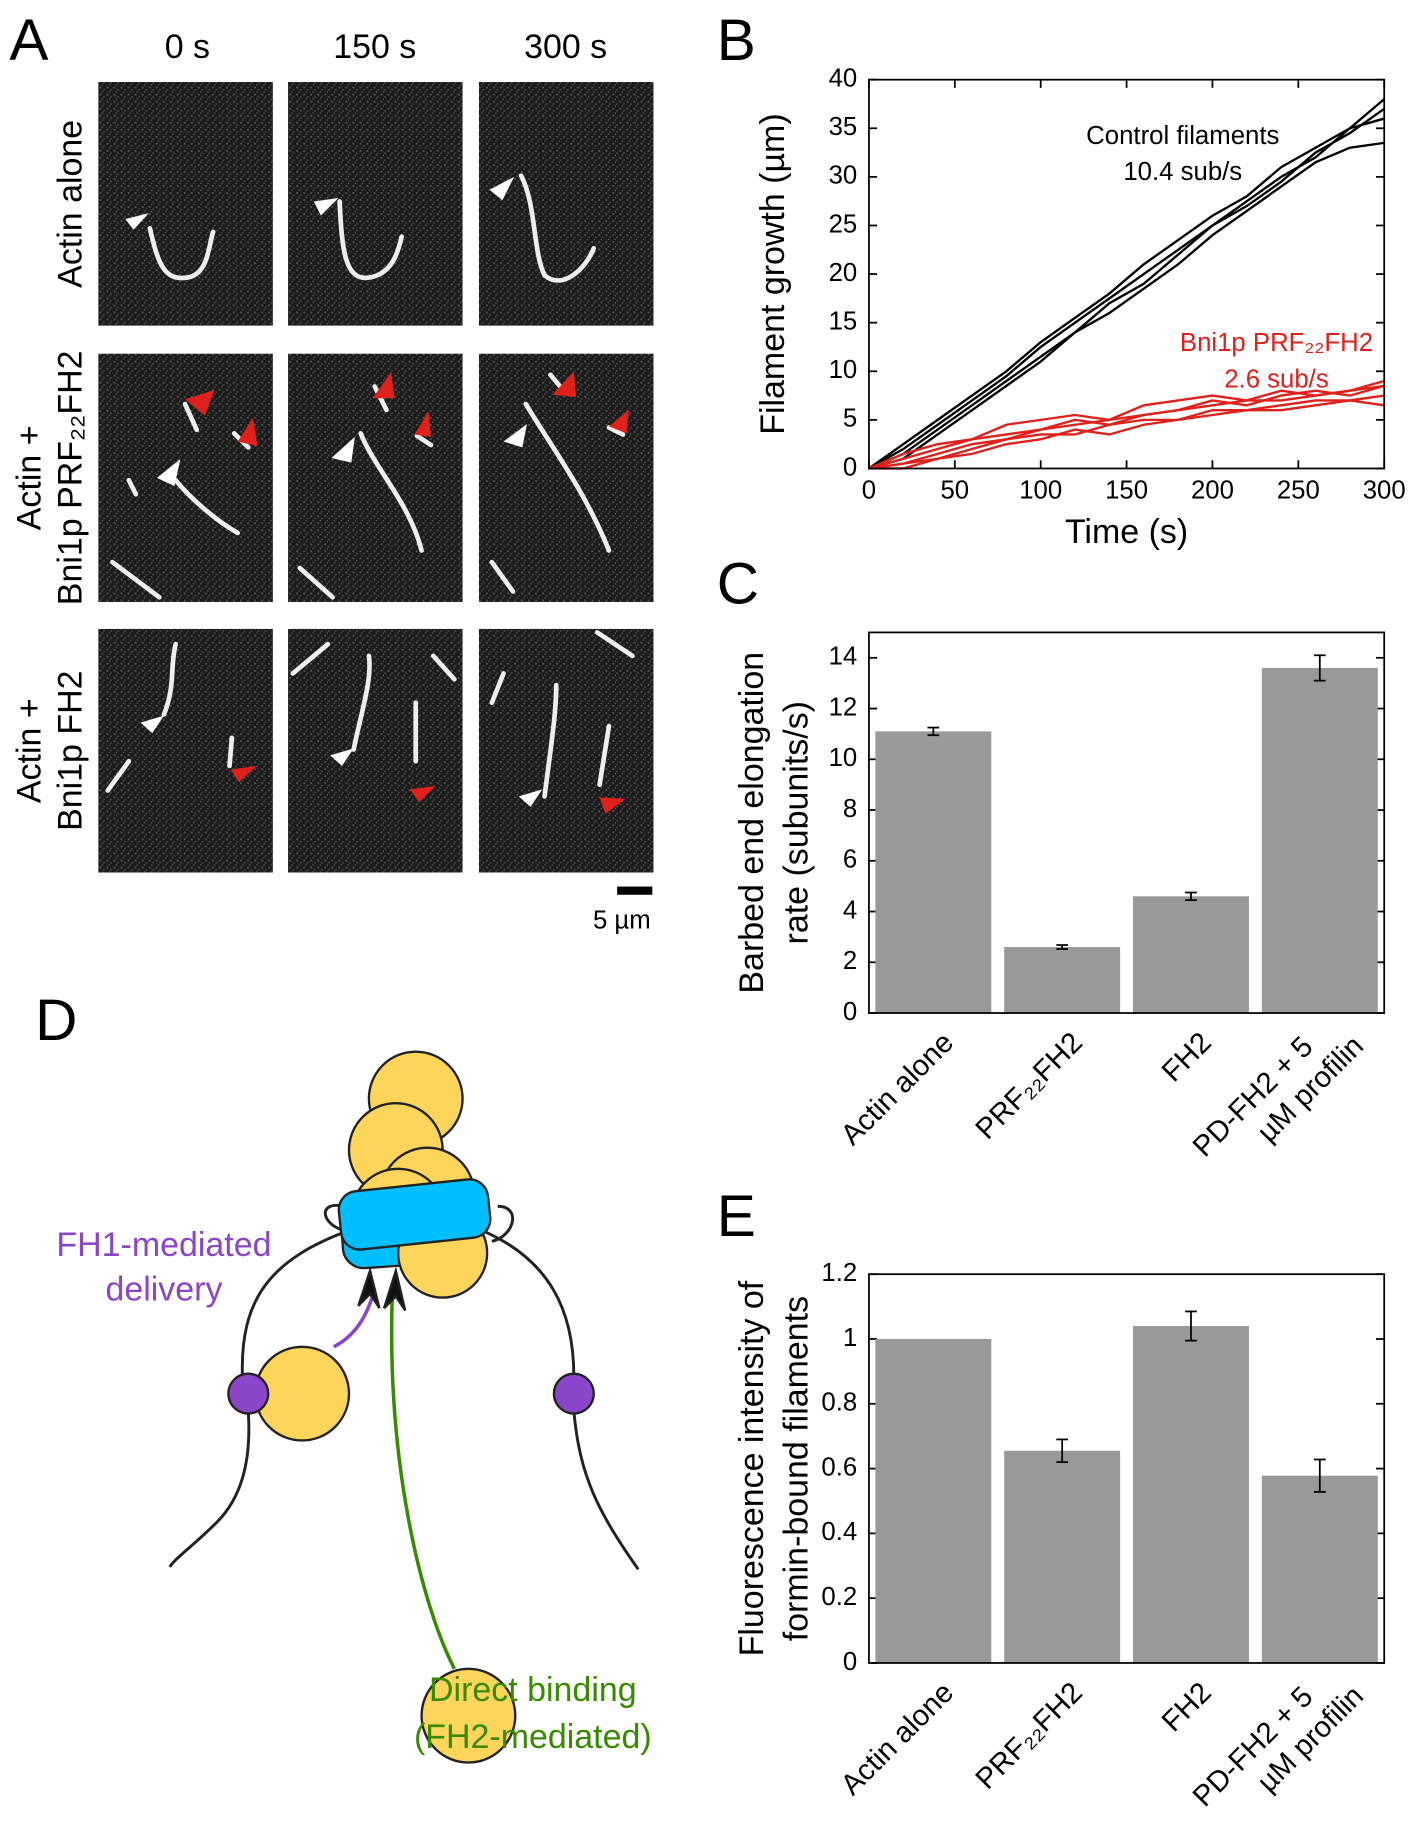  What do you see at coordinates (869, 491) in the screenshot?
I see `x-tick-label: 0` at bounding box center [869, 491].